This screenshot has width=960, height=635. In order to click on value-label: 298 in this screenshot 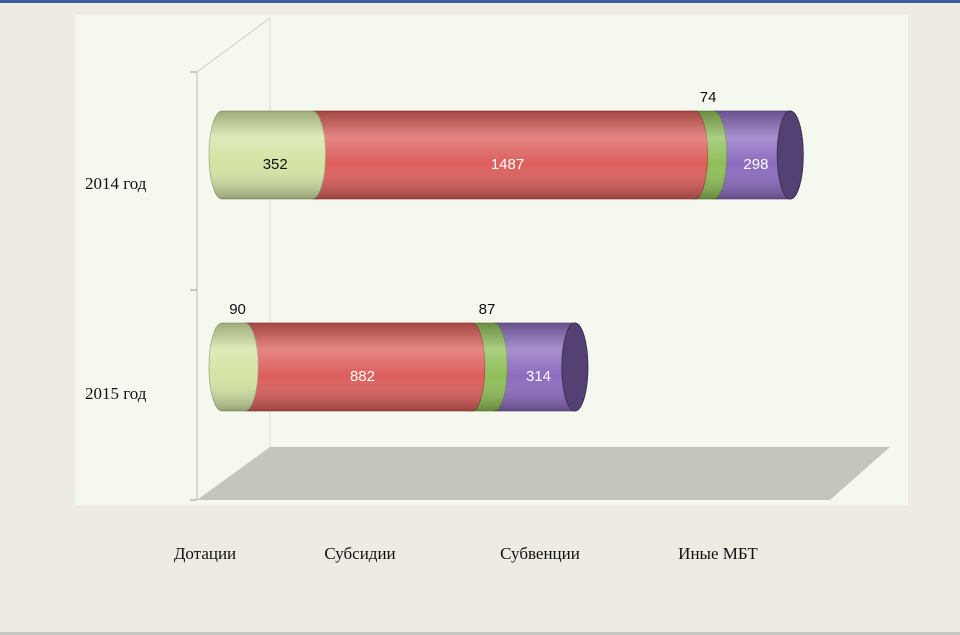, I will do `click(755, 164)`.